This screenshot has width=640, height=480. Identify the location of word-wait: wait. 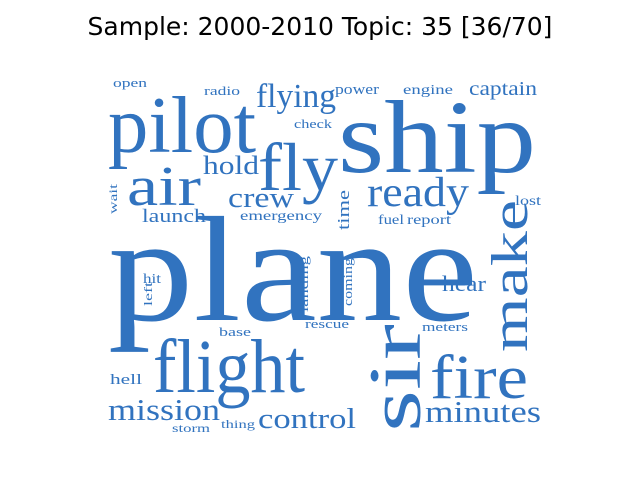
(113, 198).